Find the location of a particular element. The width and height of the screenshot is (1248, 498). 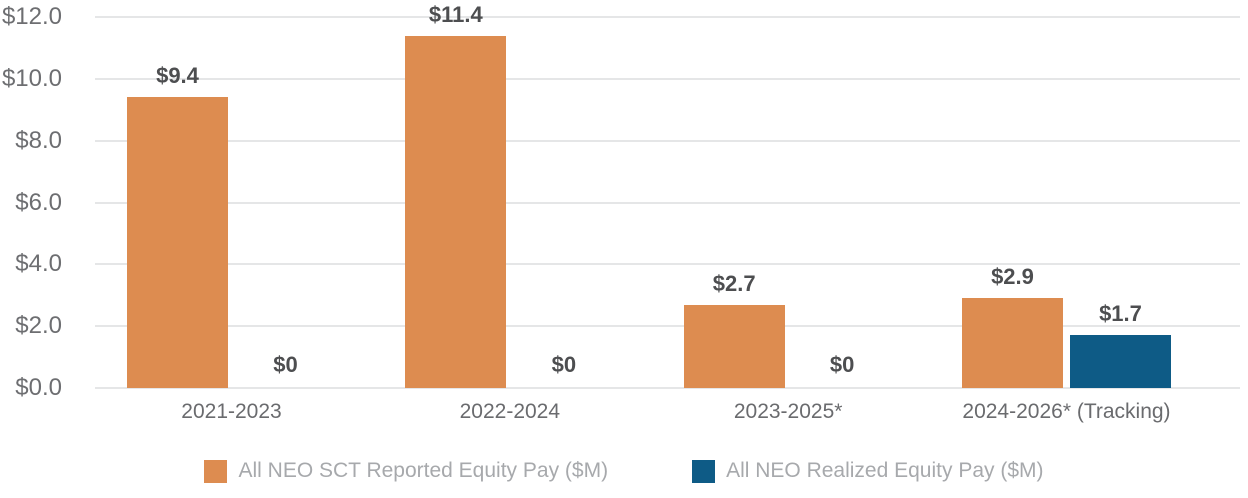

bar-value-label-sct-reported-2024-2026-tracking: $2.9 is located at coordinates (1012, 277).